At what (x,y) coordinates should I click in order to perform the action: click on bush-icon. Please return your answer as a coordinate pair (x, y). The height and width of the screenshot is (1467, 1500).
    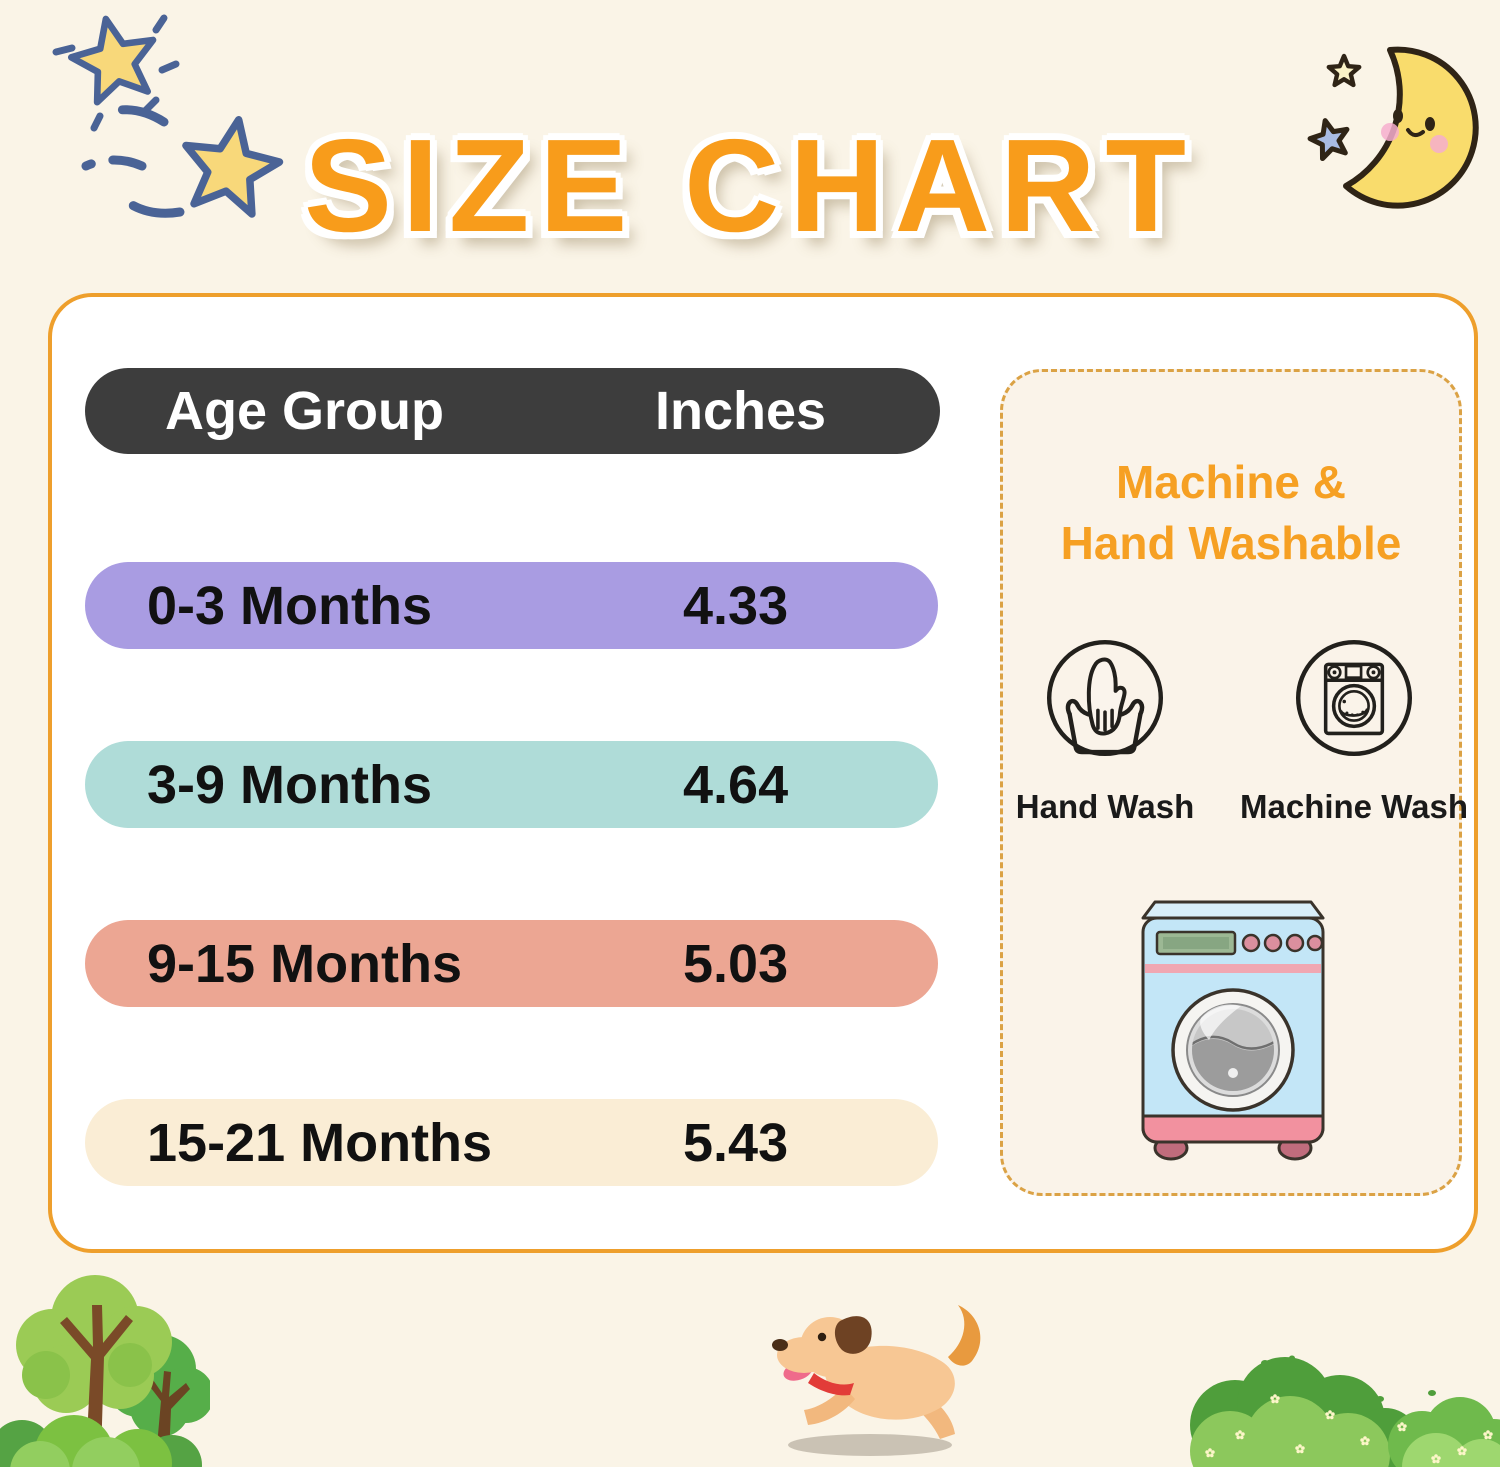
    Looking at the image, I should click on (1345, 1411).